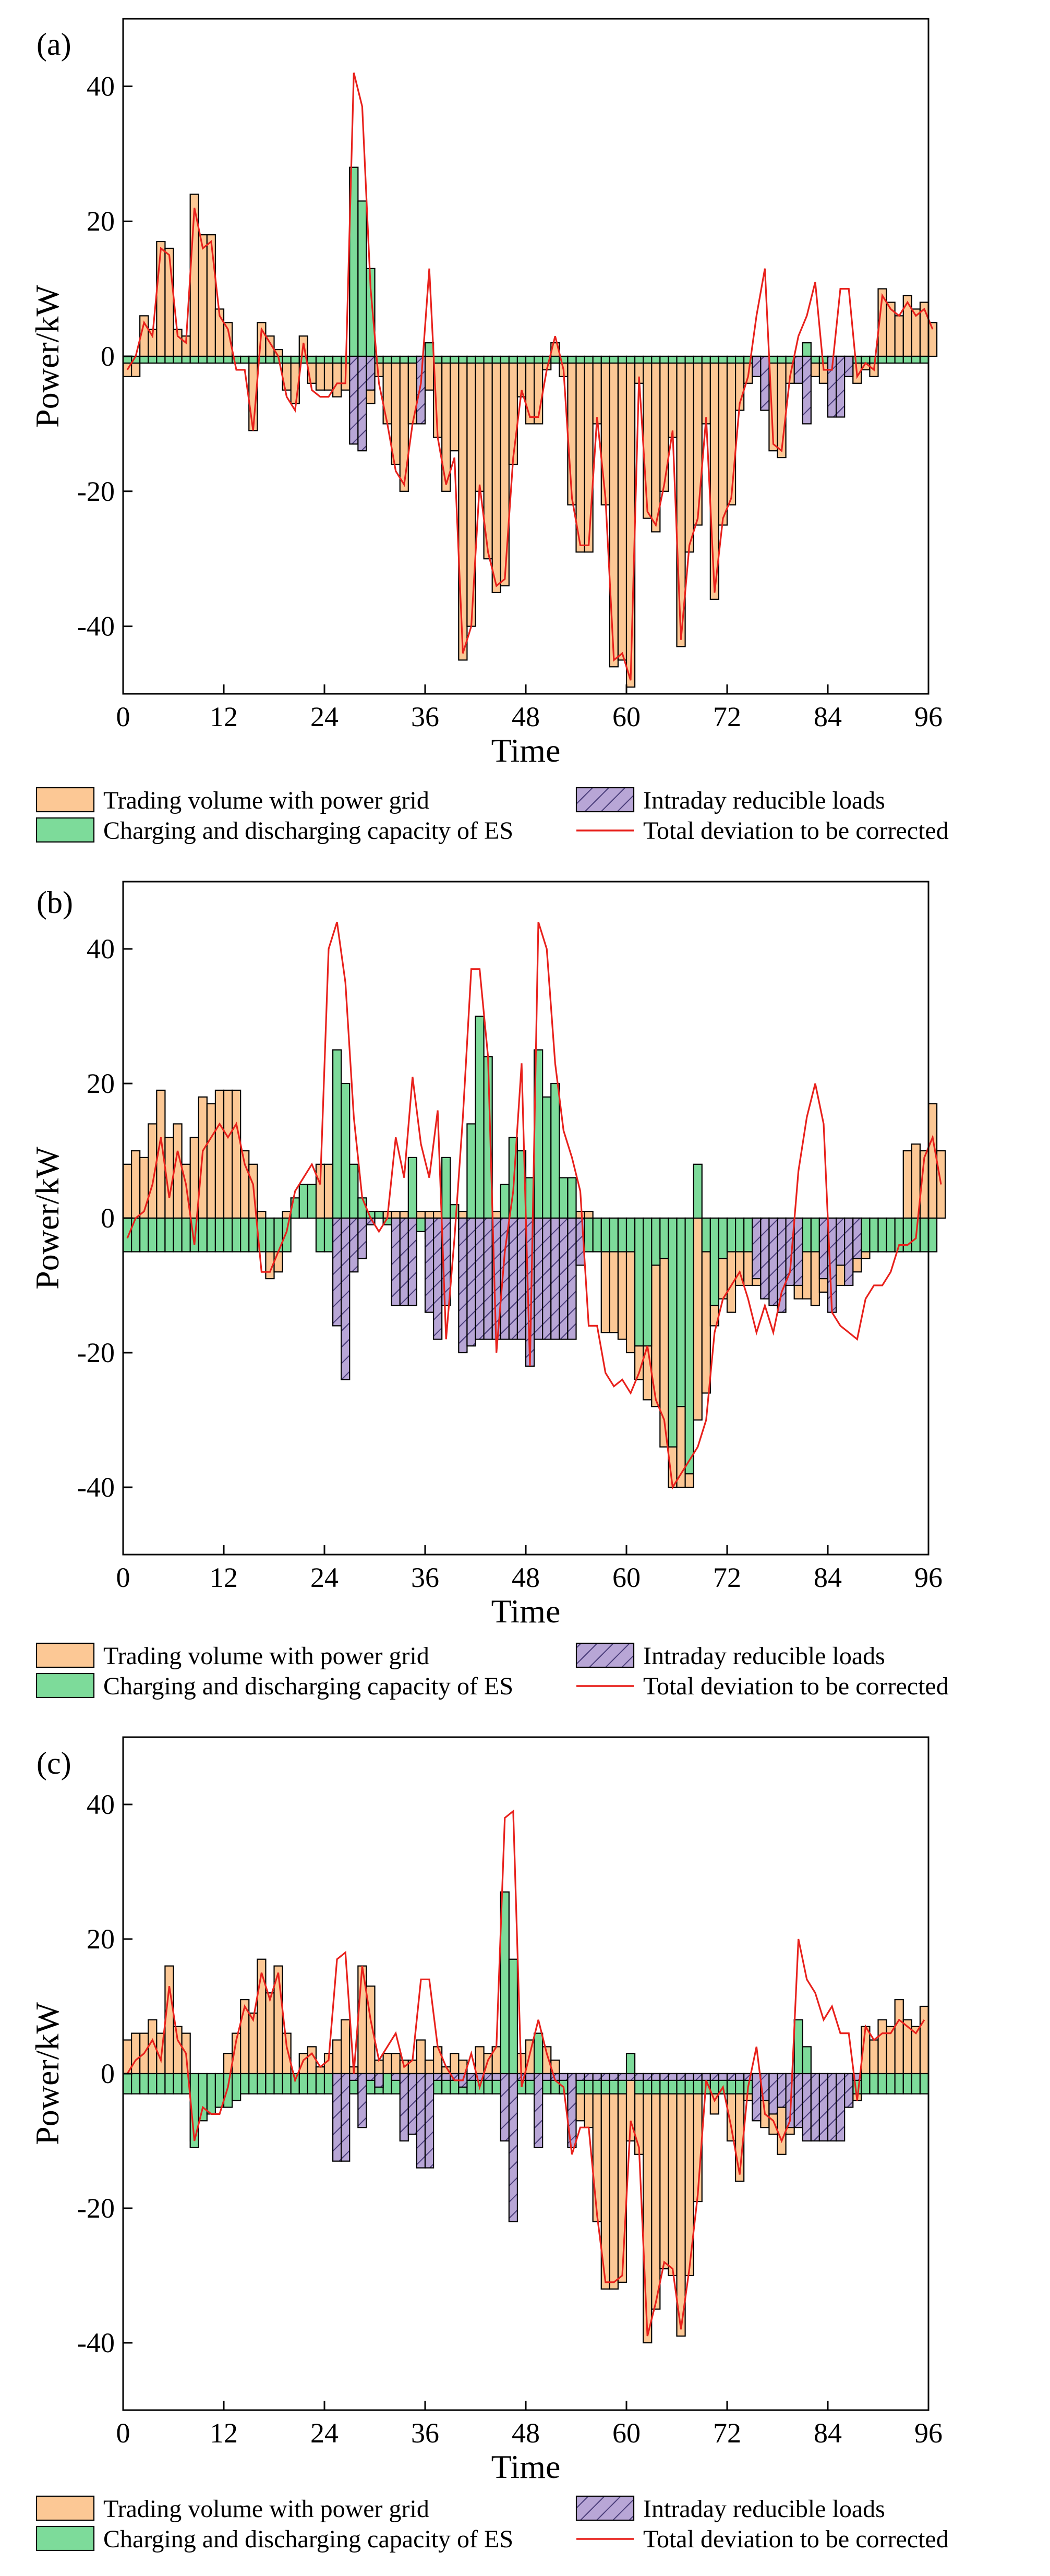  I want to click on y-tick-label: 0, so click(108, 1218).